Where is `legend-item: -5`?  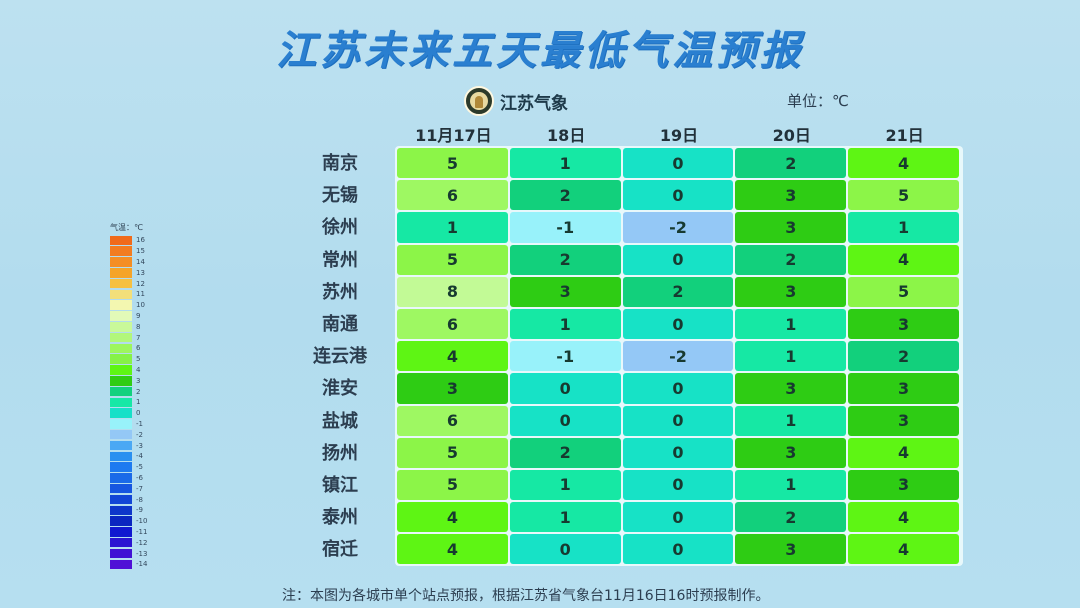
legend-item: -5 is located at coordinates (128, 467).